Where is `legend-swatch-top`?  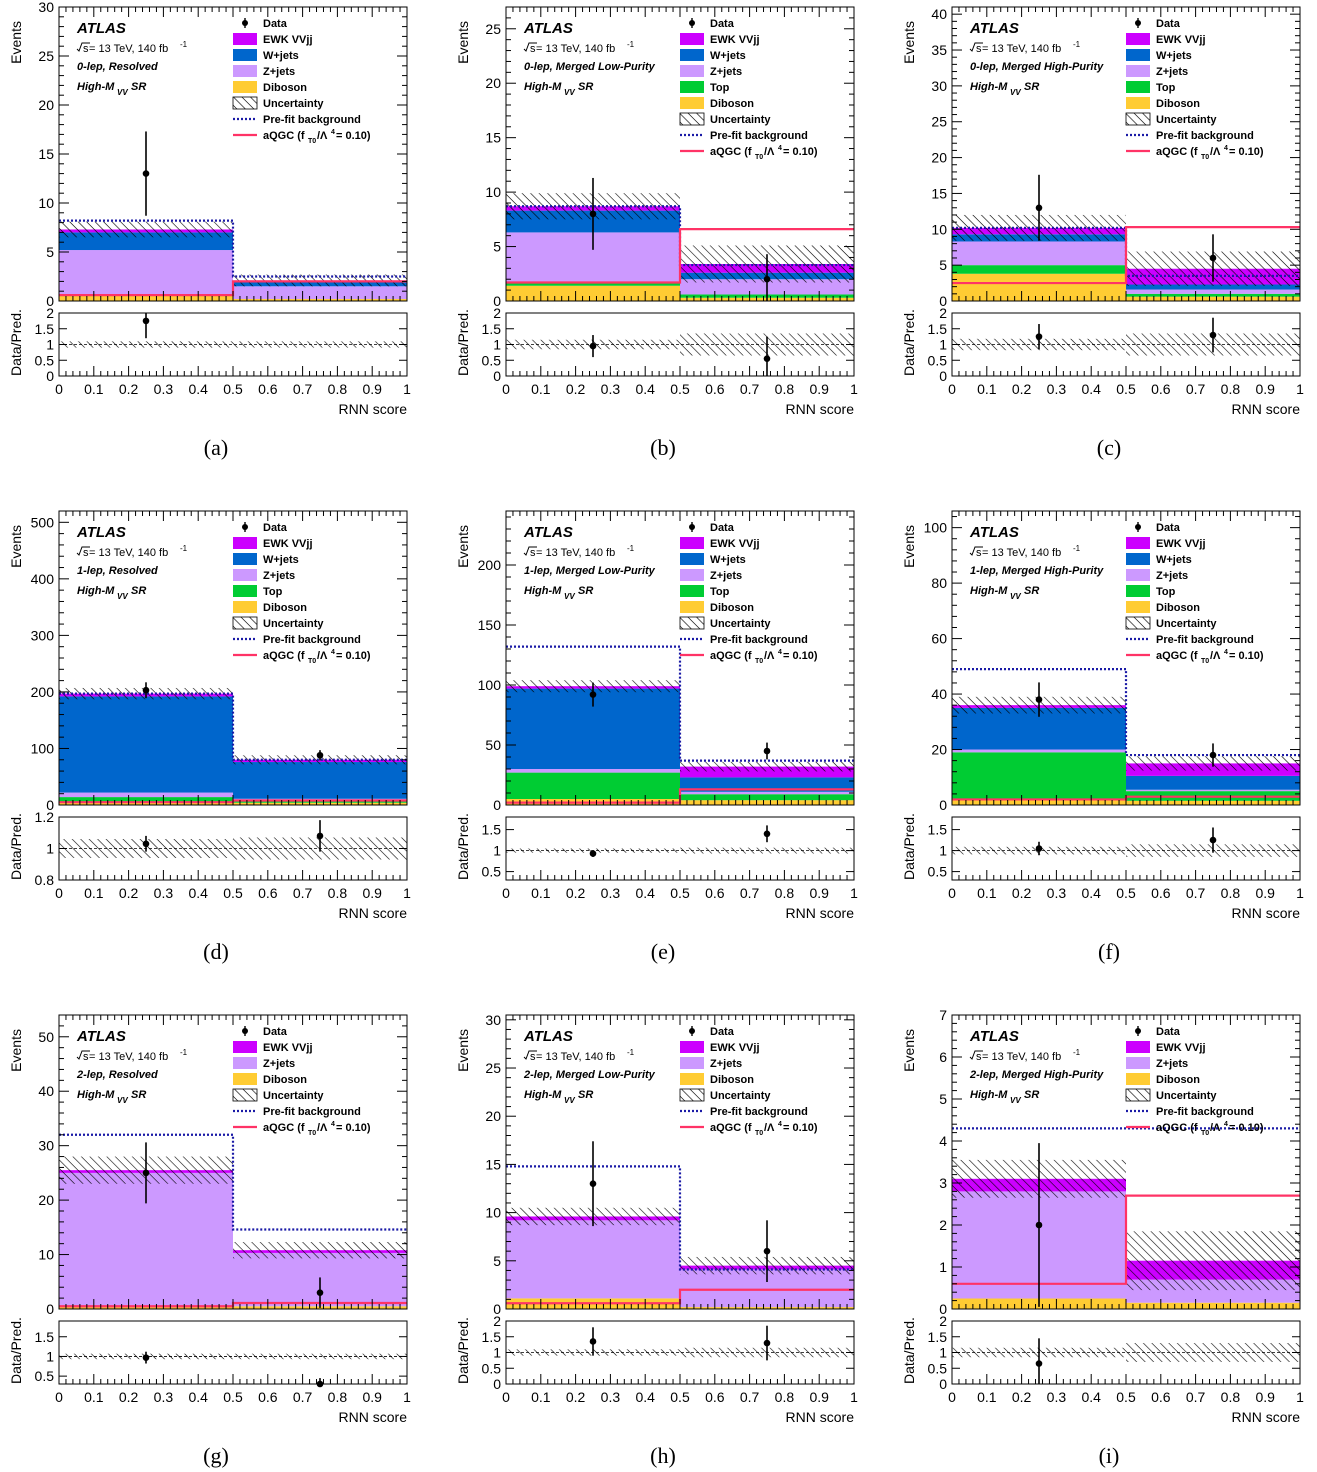
legend-swatch-top is located at coordinates (692, 591).